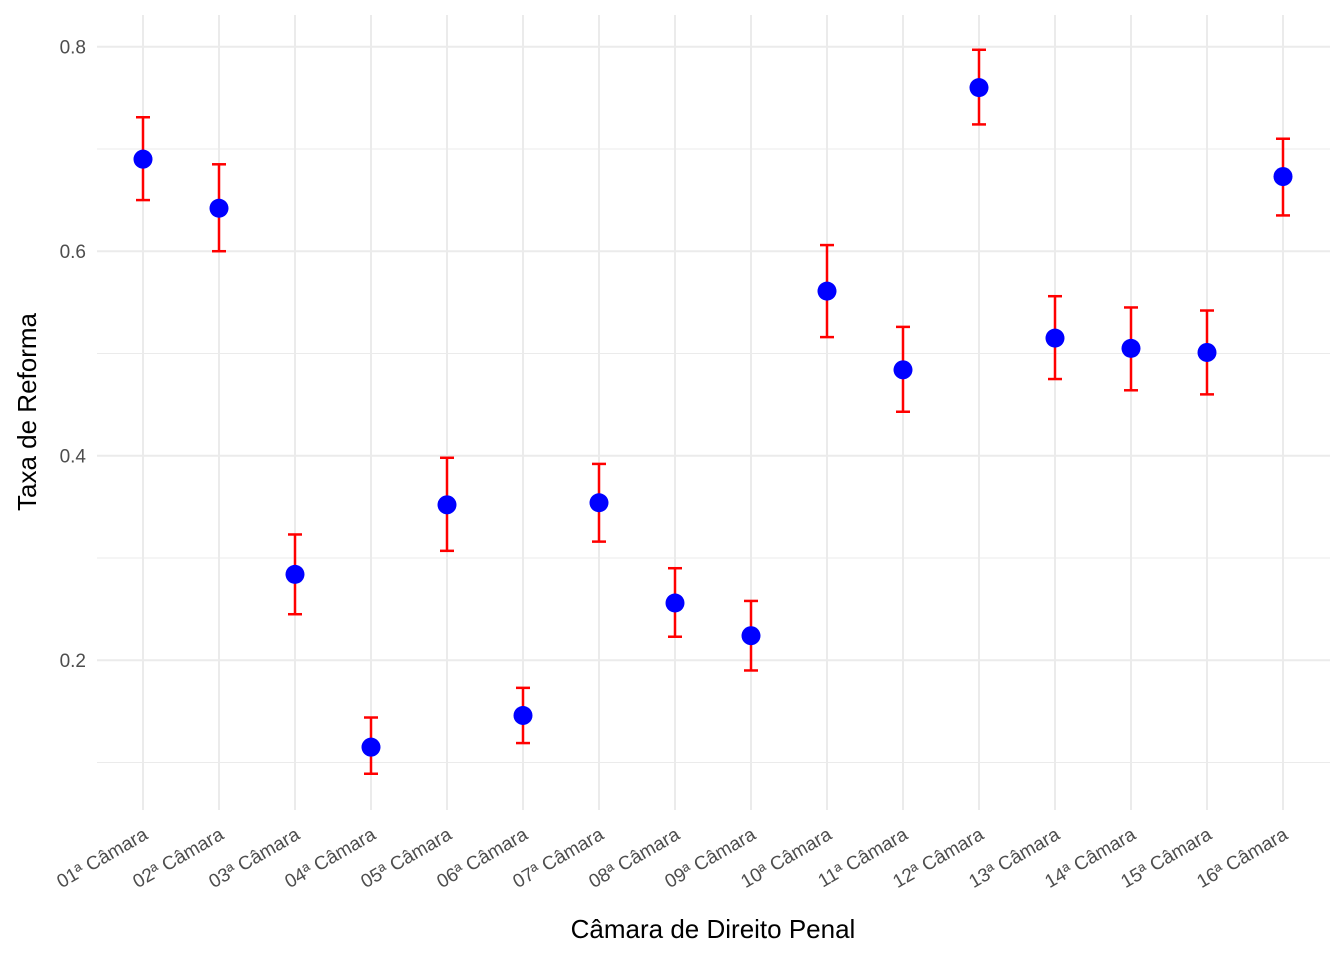  I want to click on y-tick-label: 0.2, so click(73, 661).